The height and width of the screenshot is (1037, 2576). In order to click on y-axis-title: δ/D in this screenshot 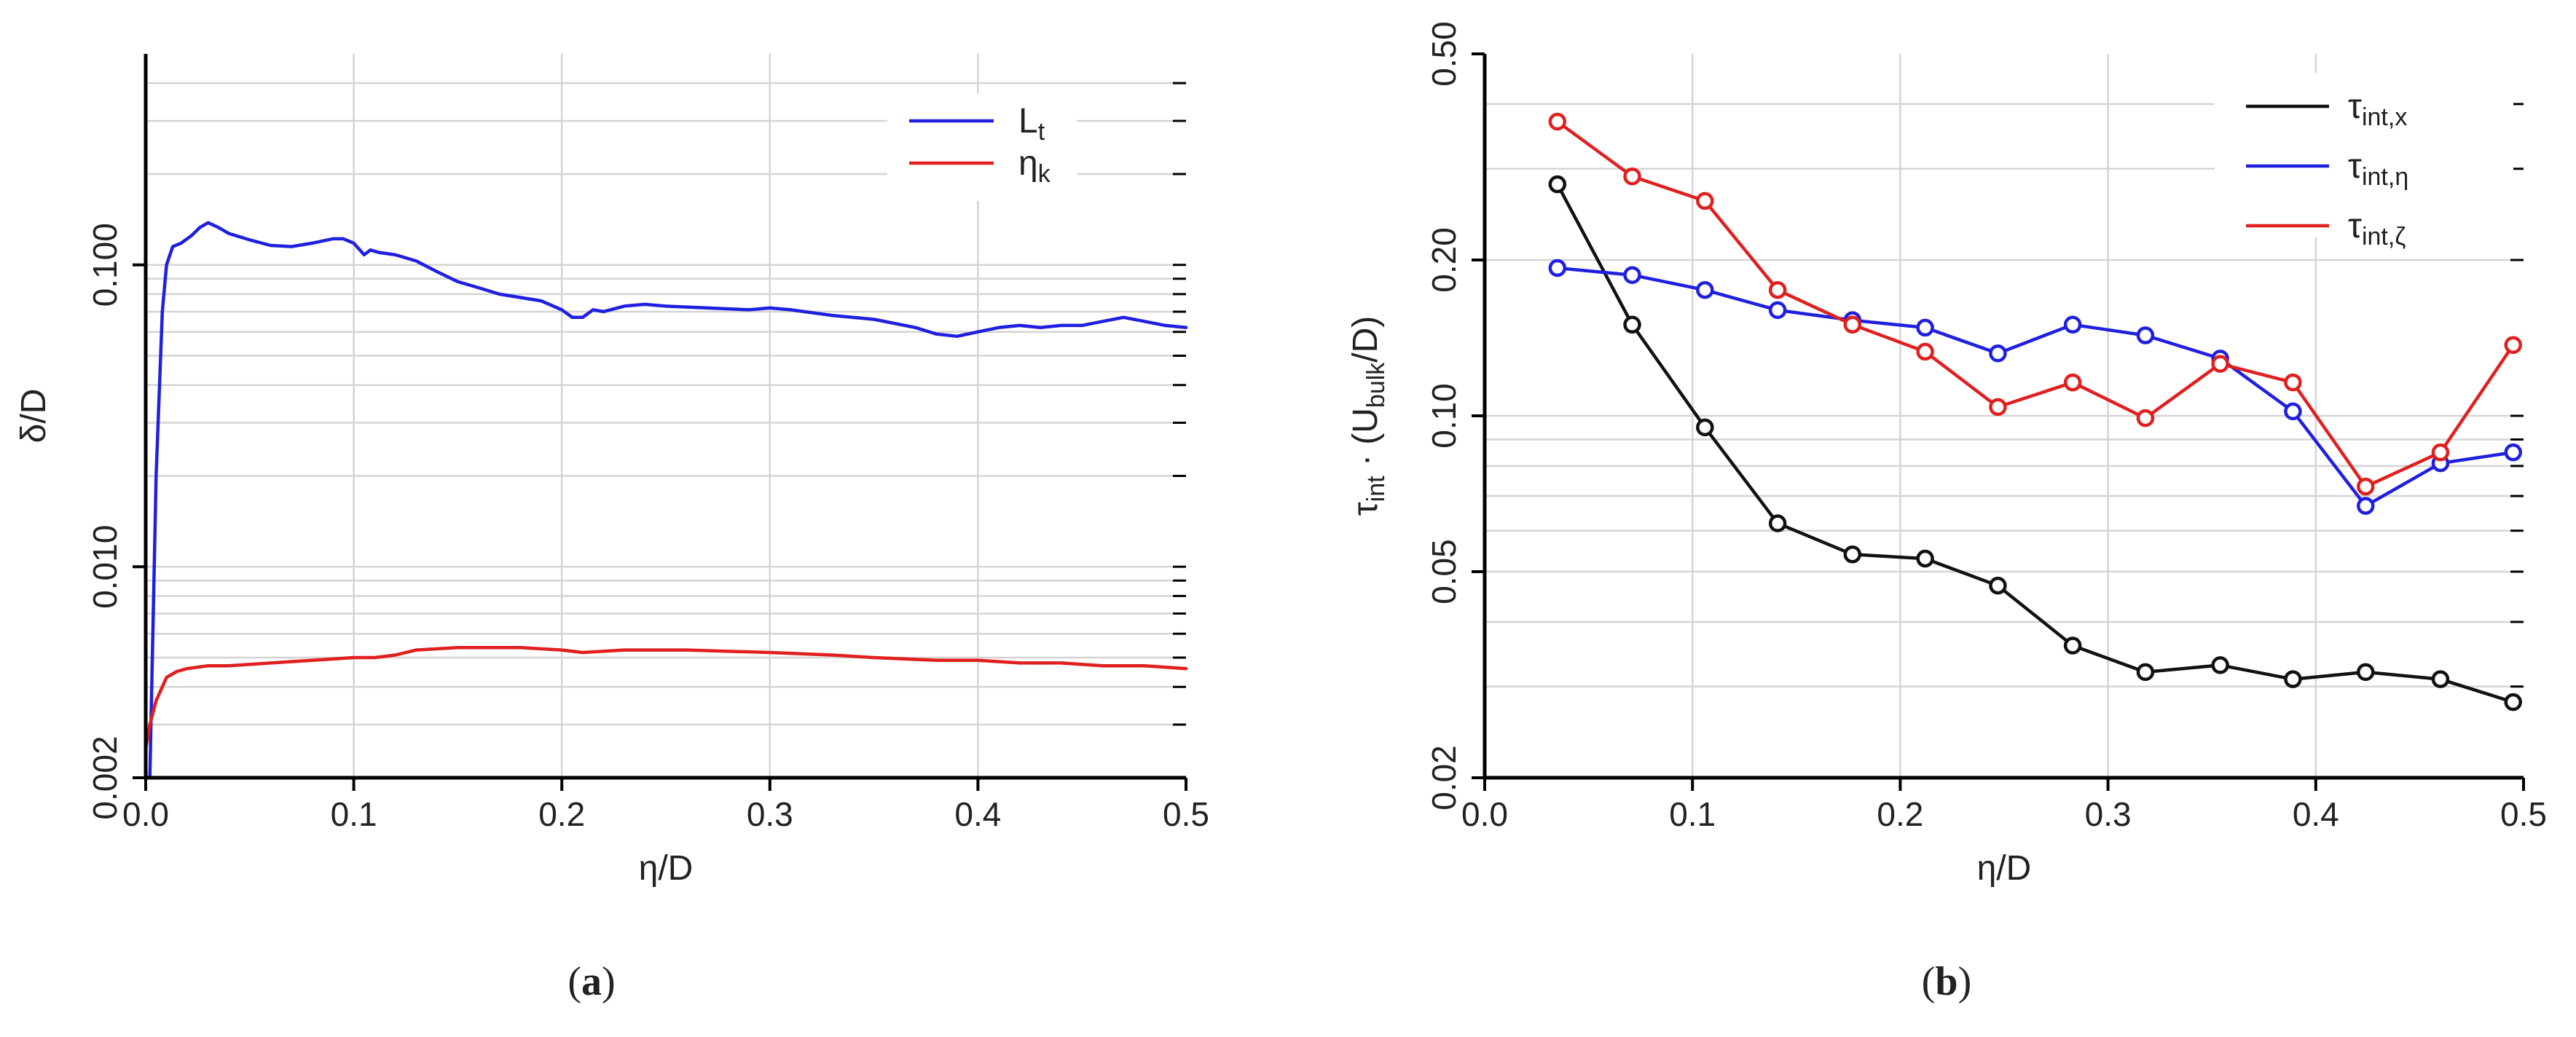, I will do `click(34, 416)`.